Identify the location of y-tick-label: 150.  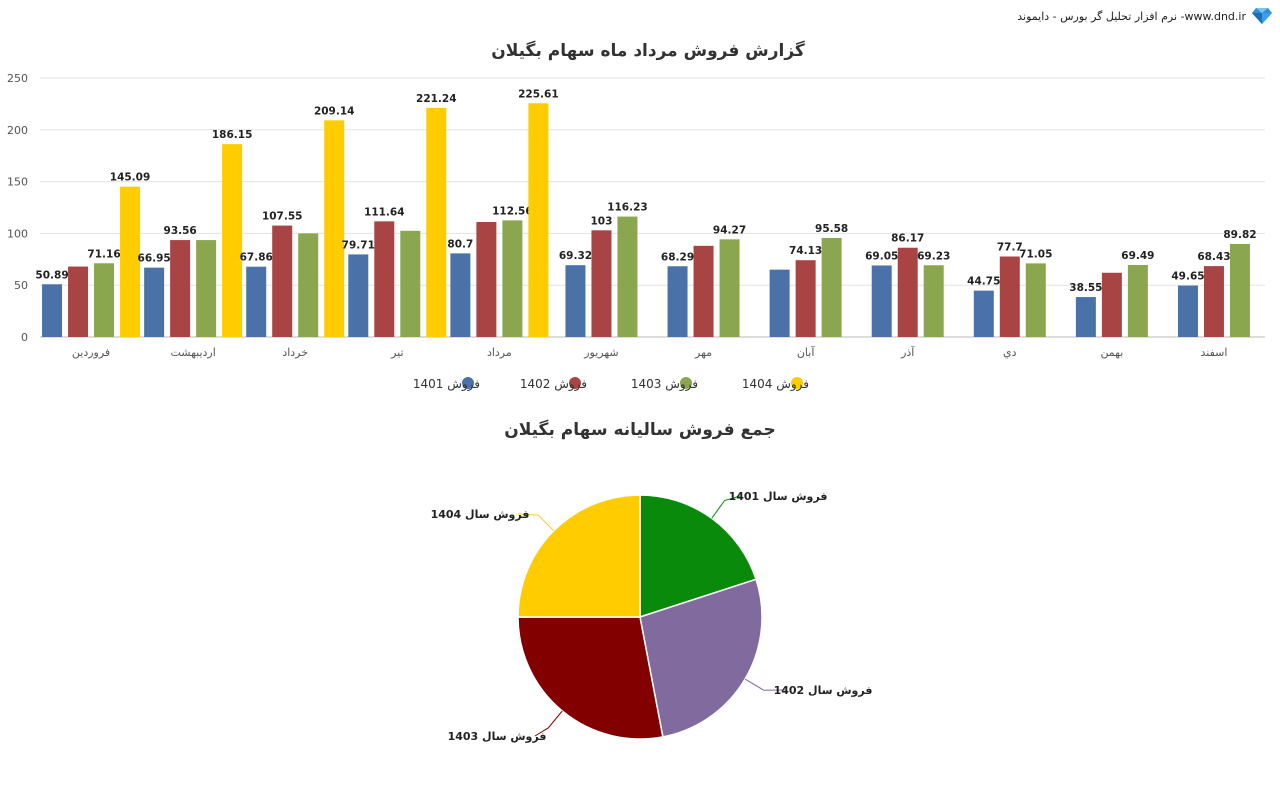
(17, 182).